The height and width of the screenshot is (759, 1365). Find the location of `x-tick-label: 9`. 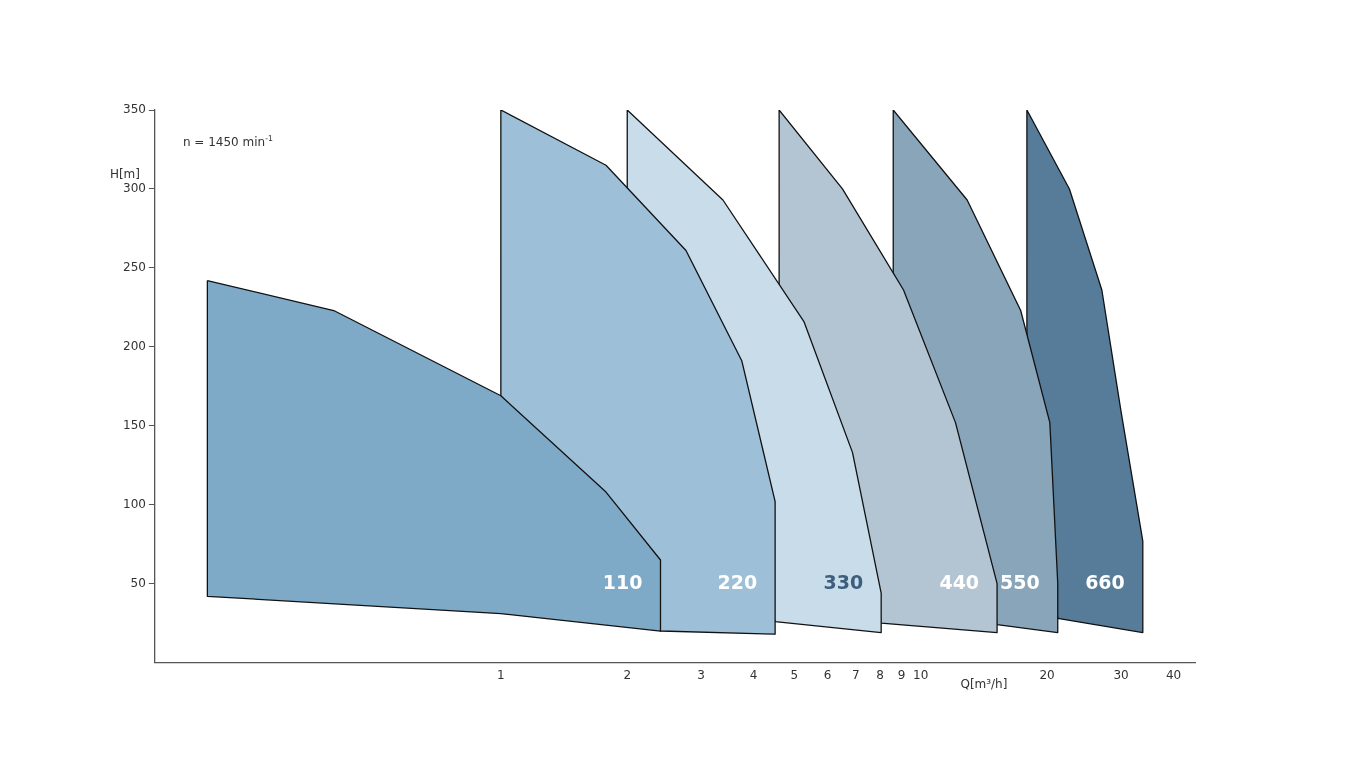

x-tick-label: 9 is located at coordinates (901, 674).